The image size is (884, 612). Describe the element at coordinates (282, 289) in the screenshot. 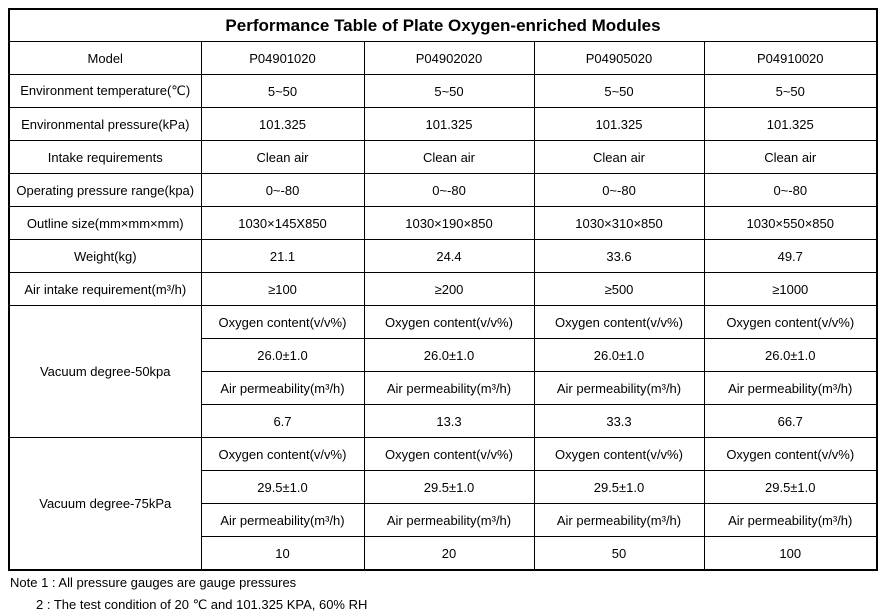

I see `value-cell: ≥100` at that location.